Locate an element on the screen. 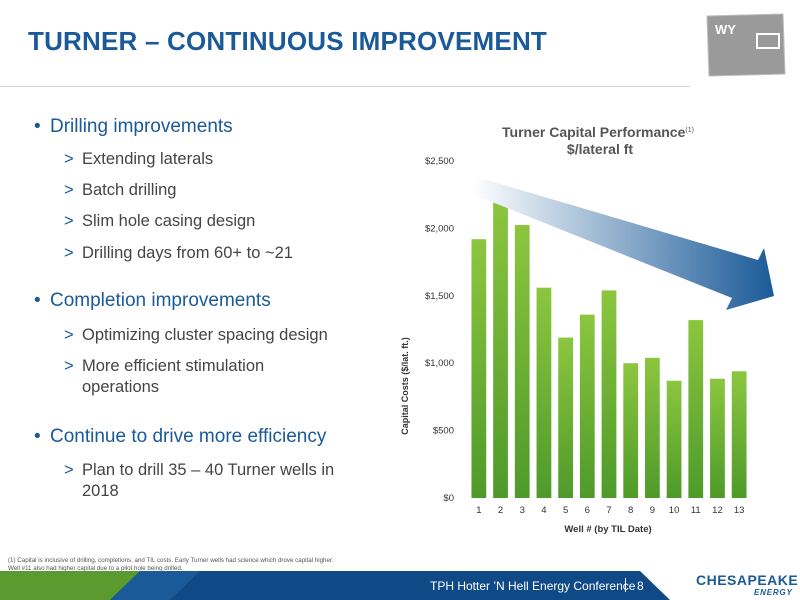 The image size is (800, 600). y-axis-label: Capital Costs ($/lat. ft.) is located at coordinates (405, 386).